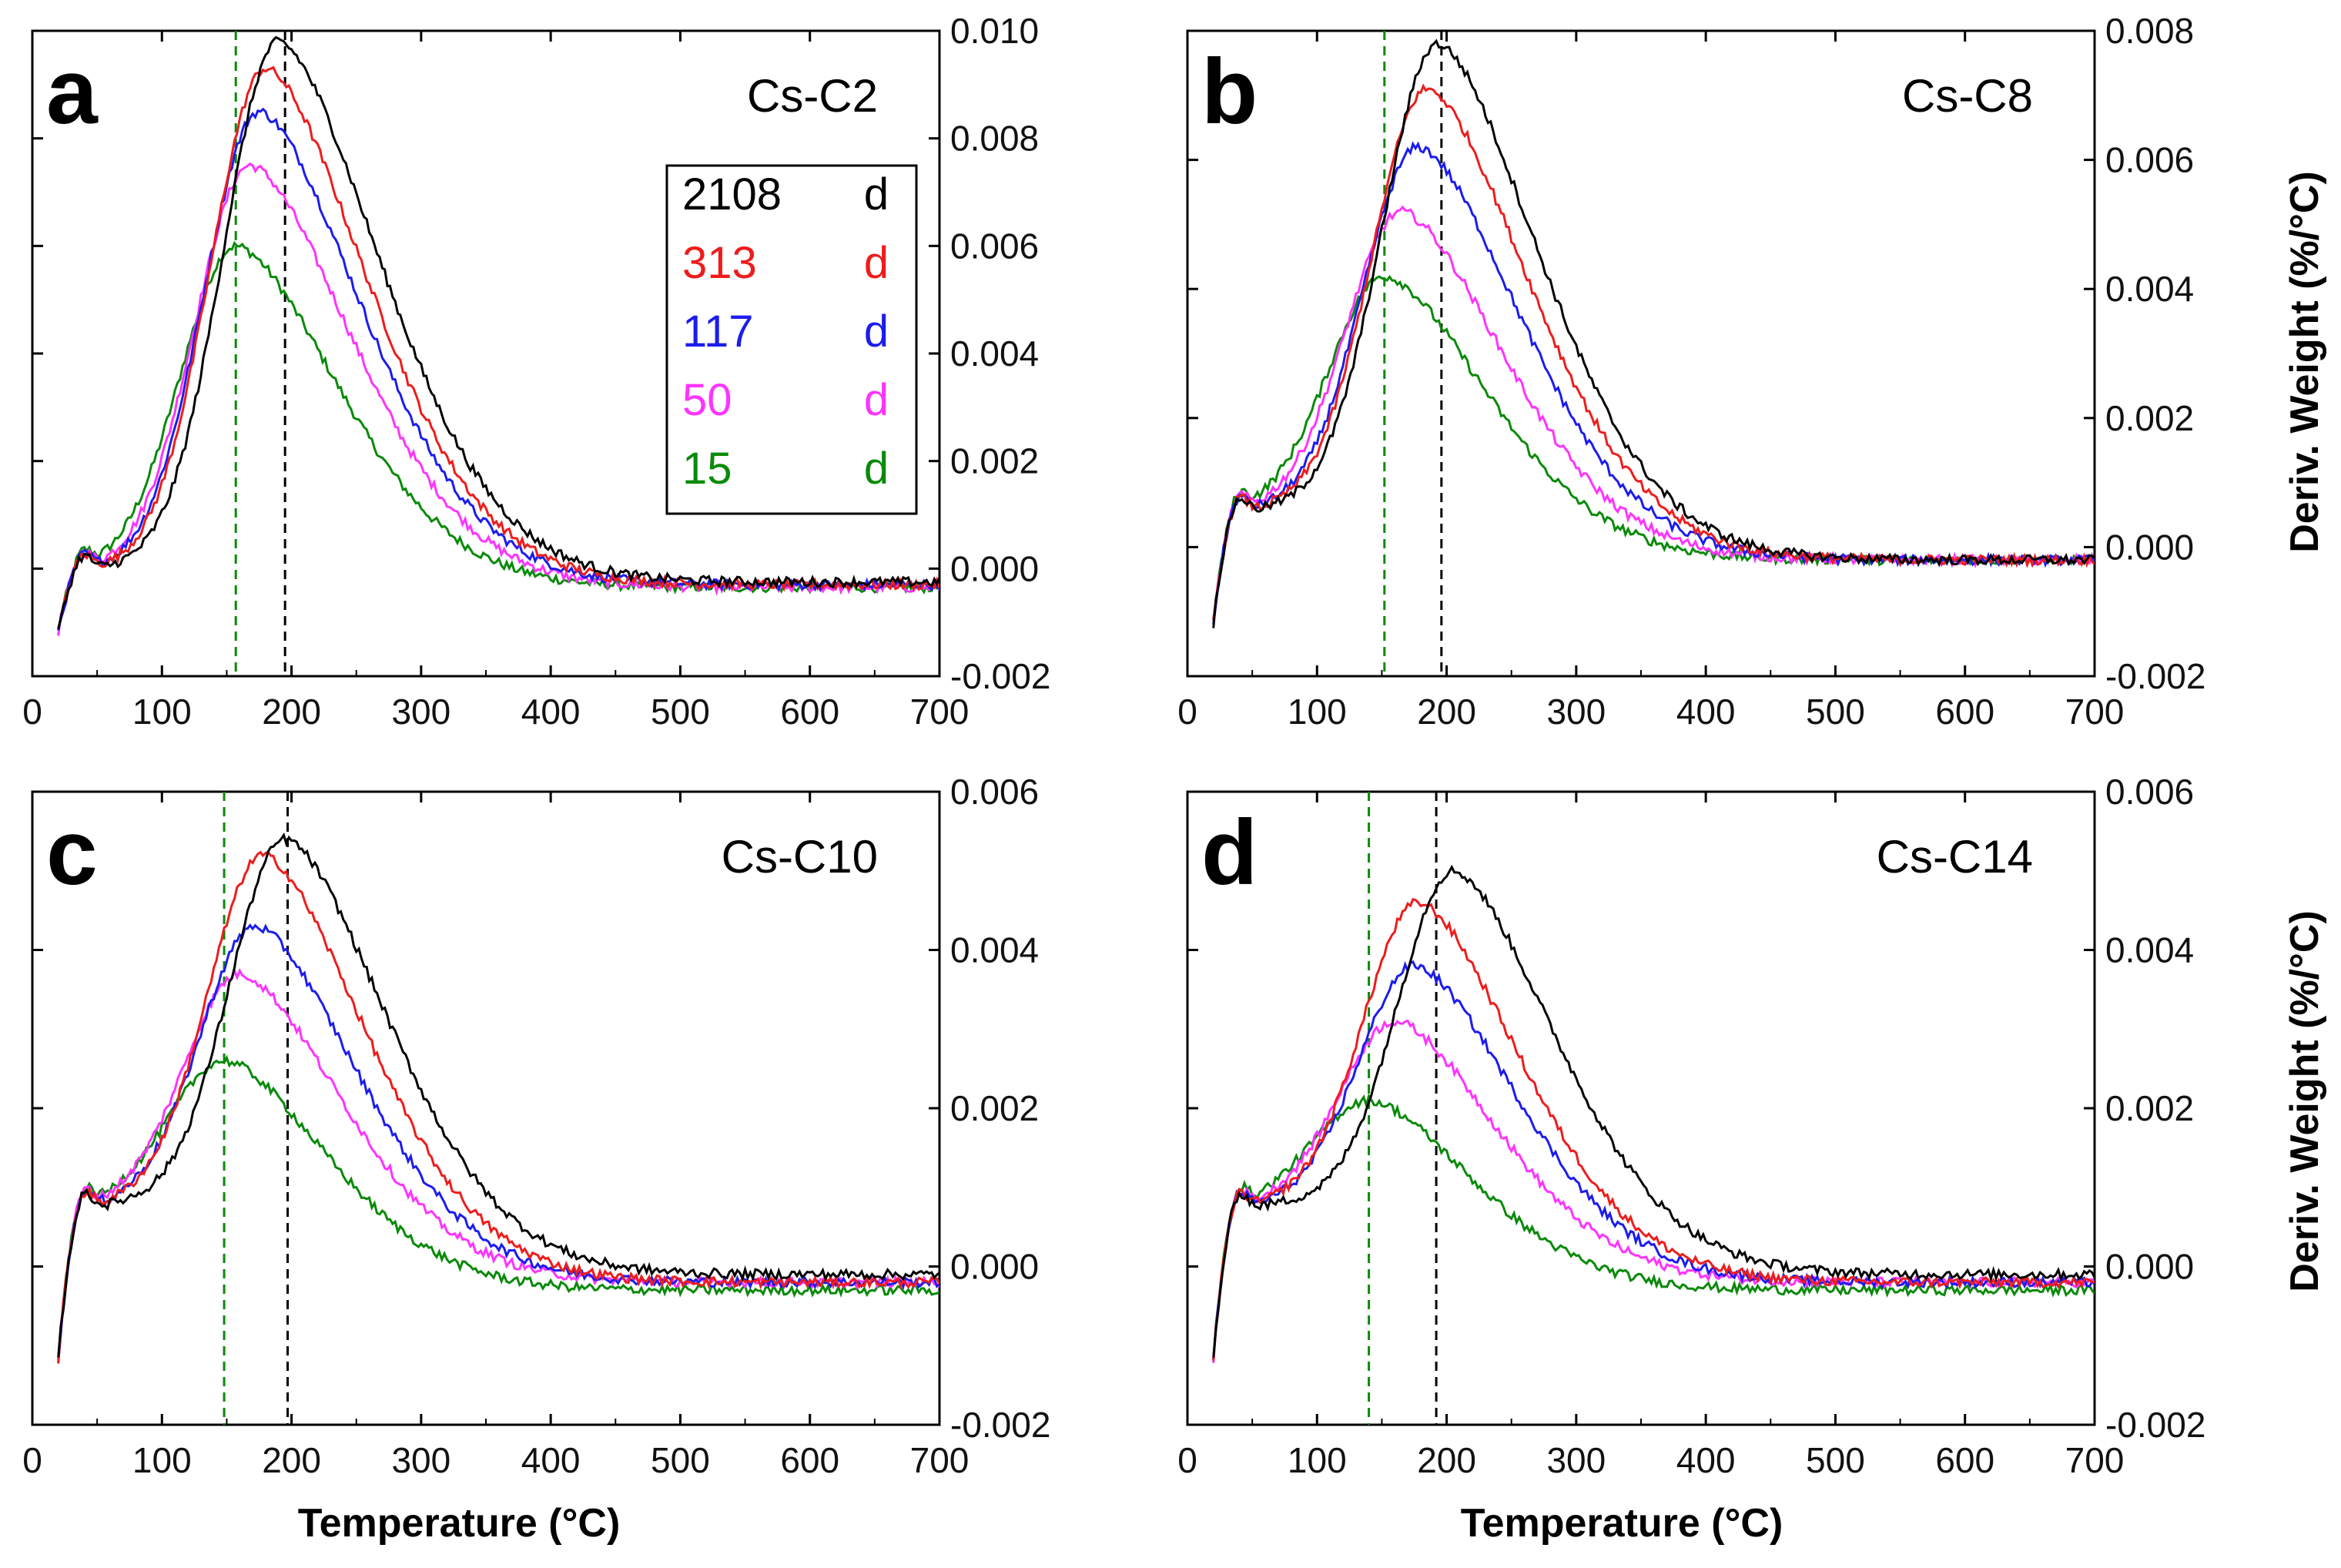  I want to click on x-axis-title-left: Temperature (°C), so click(459, 1524).